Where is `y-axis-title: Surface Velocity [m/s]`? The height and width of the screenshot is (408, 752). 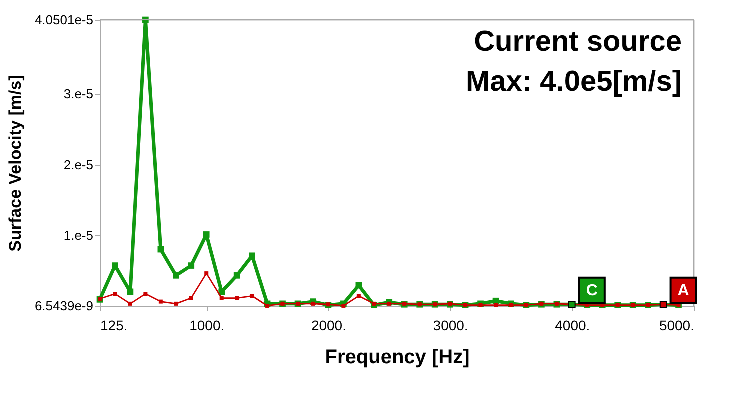
y-axis-title: Surface Velocity [m/s] is located at coordinates (15, 163).